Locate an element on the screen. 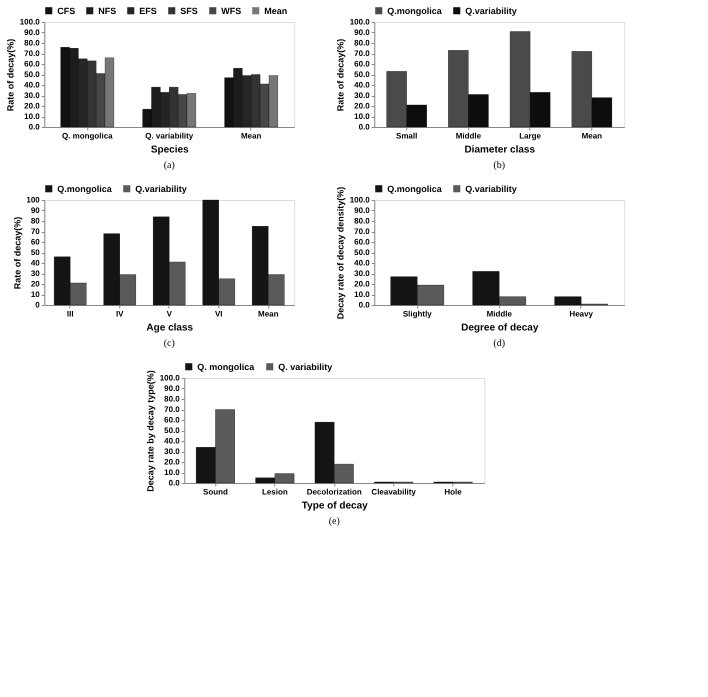 Image resolution: width=708 pixels, height=697 pixels. x-tick-label: V is located at coordinates (169, 314).